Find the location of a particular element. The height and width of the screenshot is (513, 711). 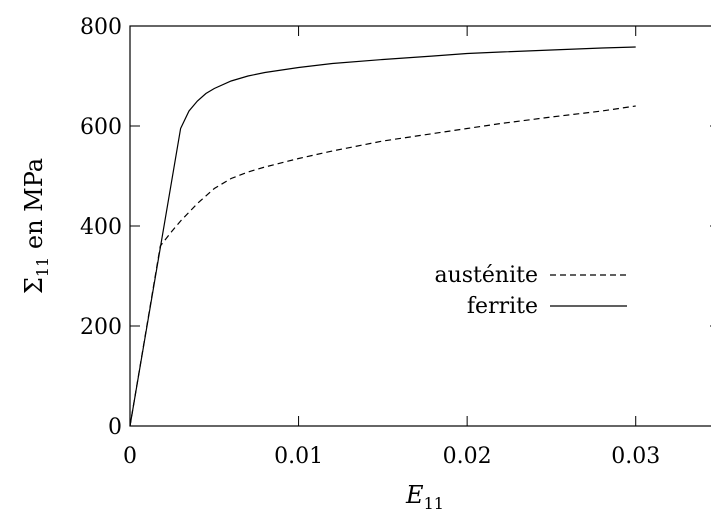

x-tick-label: 0 is located at coordinates (130, 456).